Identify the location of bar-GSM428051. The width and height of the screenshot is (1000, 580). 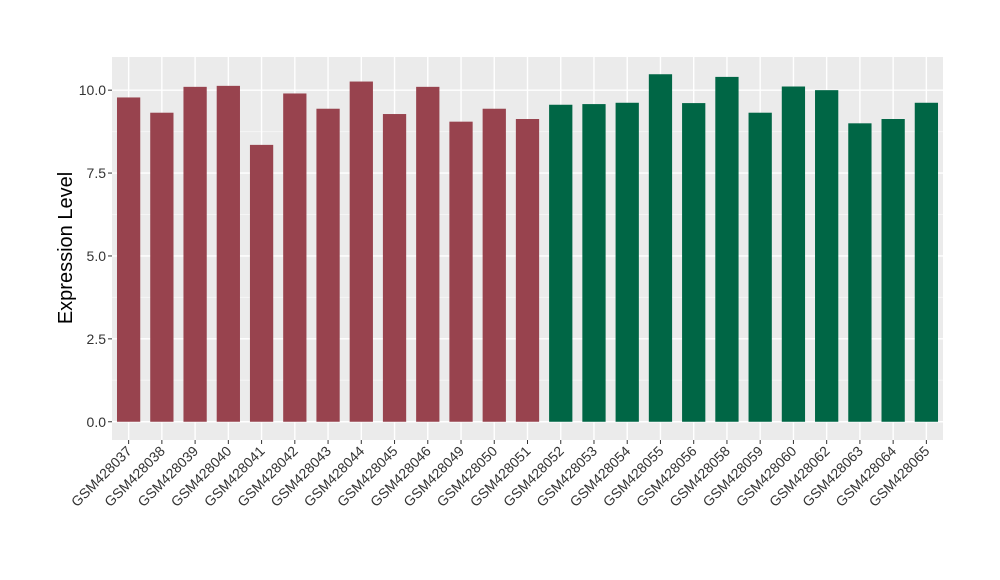
(527, 270).